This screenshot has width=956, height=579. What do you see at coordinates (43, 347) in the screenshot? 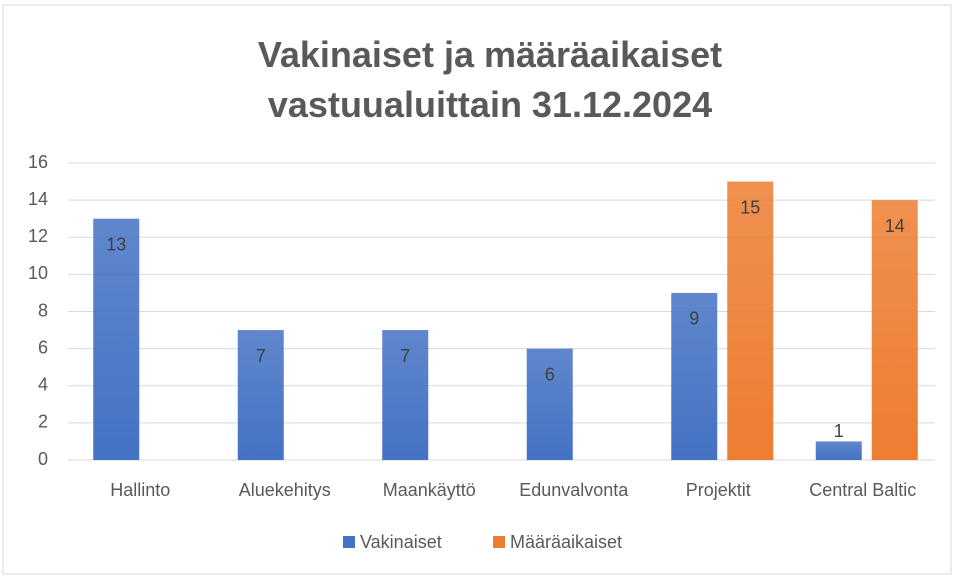
I see `y-tick-label: 6` at bounding box center [43, 347].